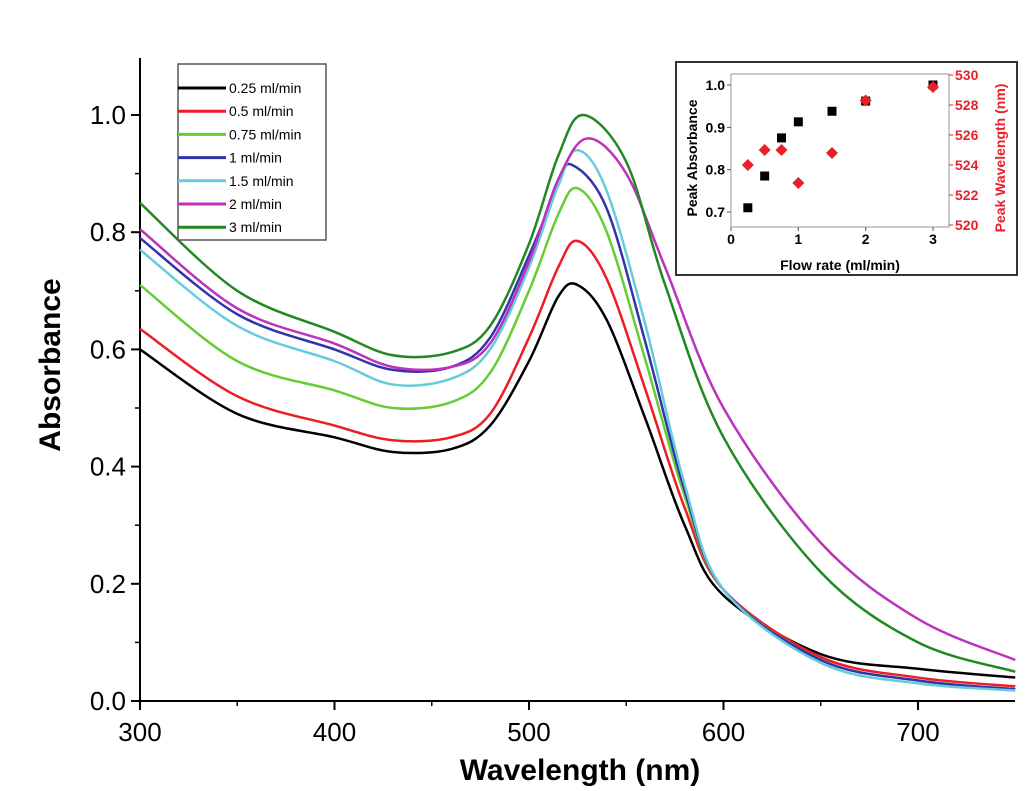 The image size is (1025, 791). I want to click on inset-y2-tick-label: 530, so click(967, 75).